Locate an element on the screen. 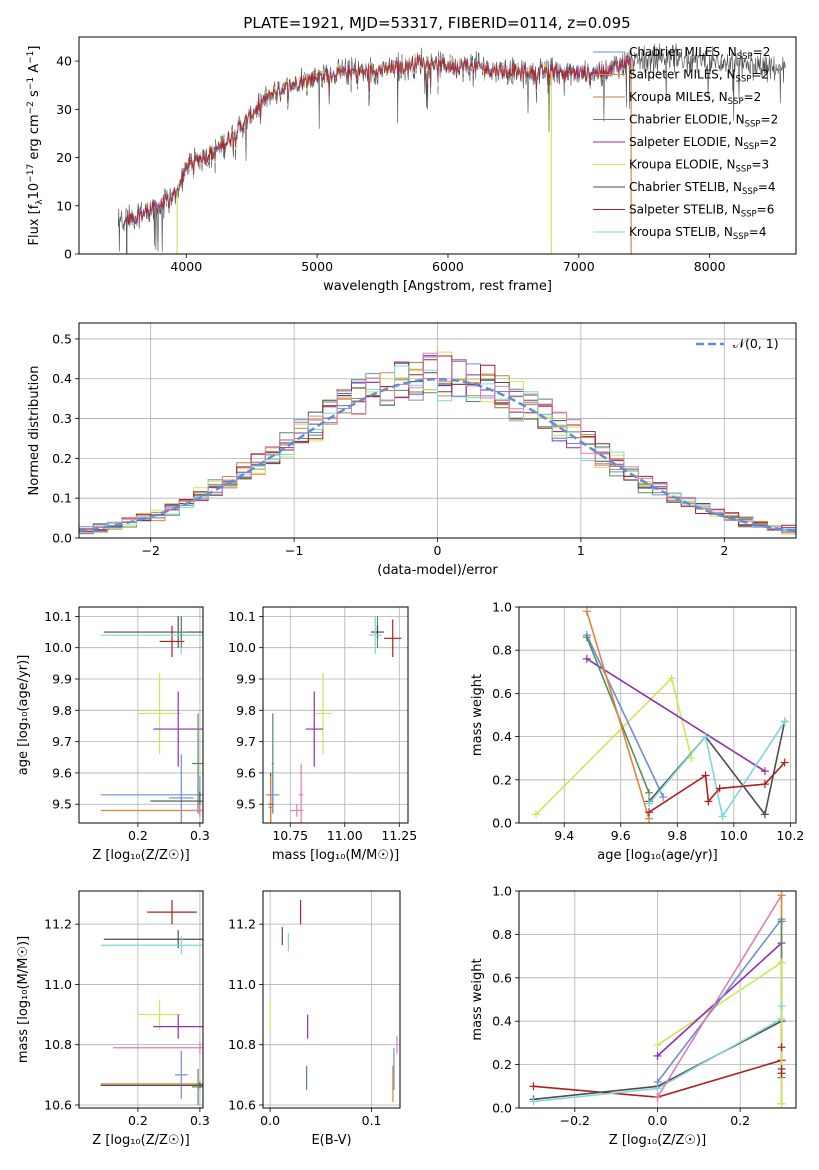 Image resolution: width=819 pixels, height=1170 pixels. x-tick-label: 1 is located at coordinates (581, 550).